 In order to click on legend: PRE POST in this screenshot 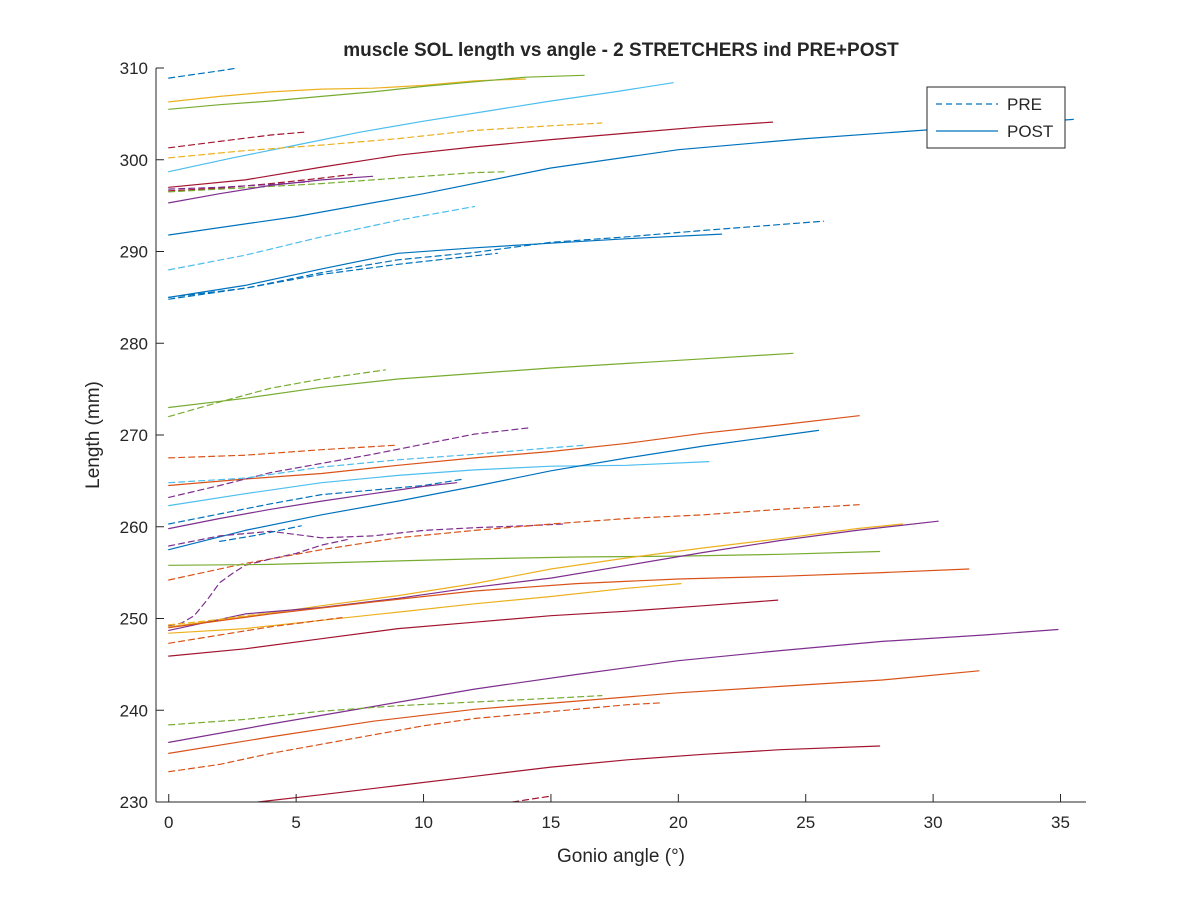, I will do `click(996, 117)`.